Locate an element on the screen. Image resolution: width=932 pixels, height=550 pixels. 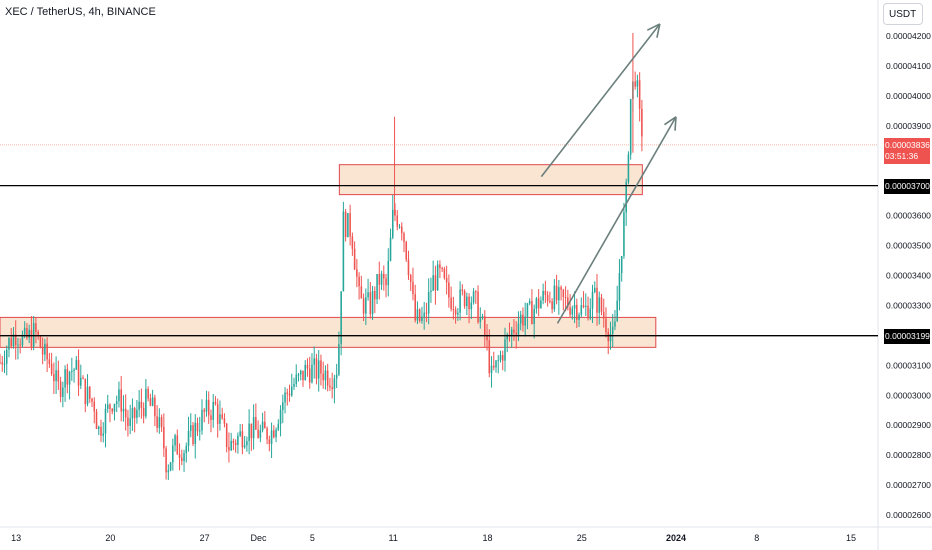
y-tick-label: 0.00003000 is located at coordinates (908, 395).